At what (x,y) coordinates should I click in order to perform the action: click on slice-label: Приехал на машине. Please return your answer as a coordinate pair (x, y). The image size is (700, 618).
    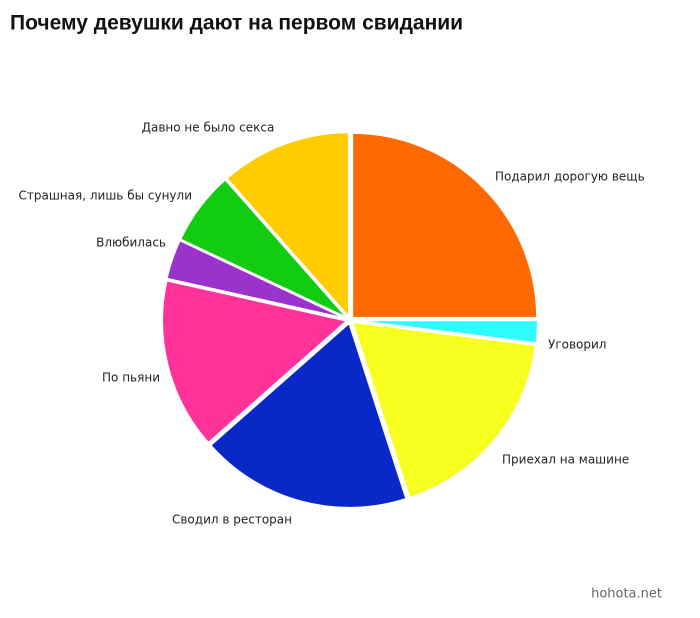
    Looking at the image, I should click on (565, 460).